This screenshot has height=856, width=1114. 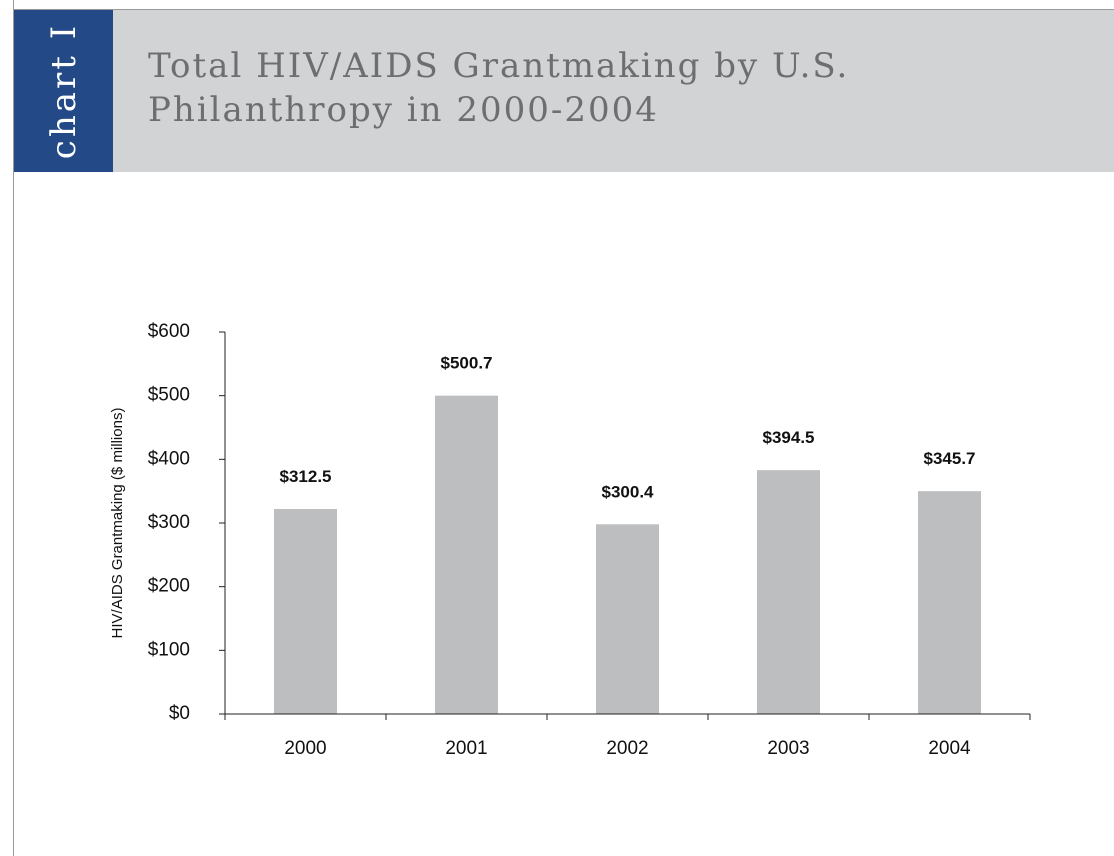 What do you see at coordinates (949, 748) in the screenshot?
I see `x-tick-label: 2004` at bounding box center [949, 748].